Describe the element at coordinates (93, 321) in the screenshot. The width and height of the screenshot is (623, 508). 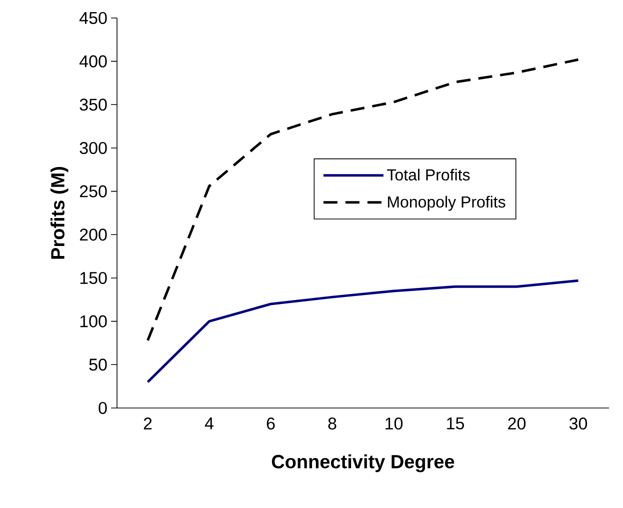
I see `y-tick-label: 100` at that location.